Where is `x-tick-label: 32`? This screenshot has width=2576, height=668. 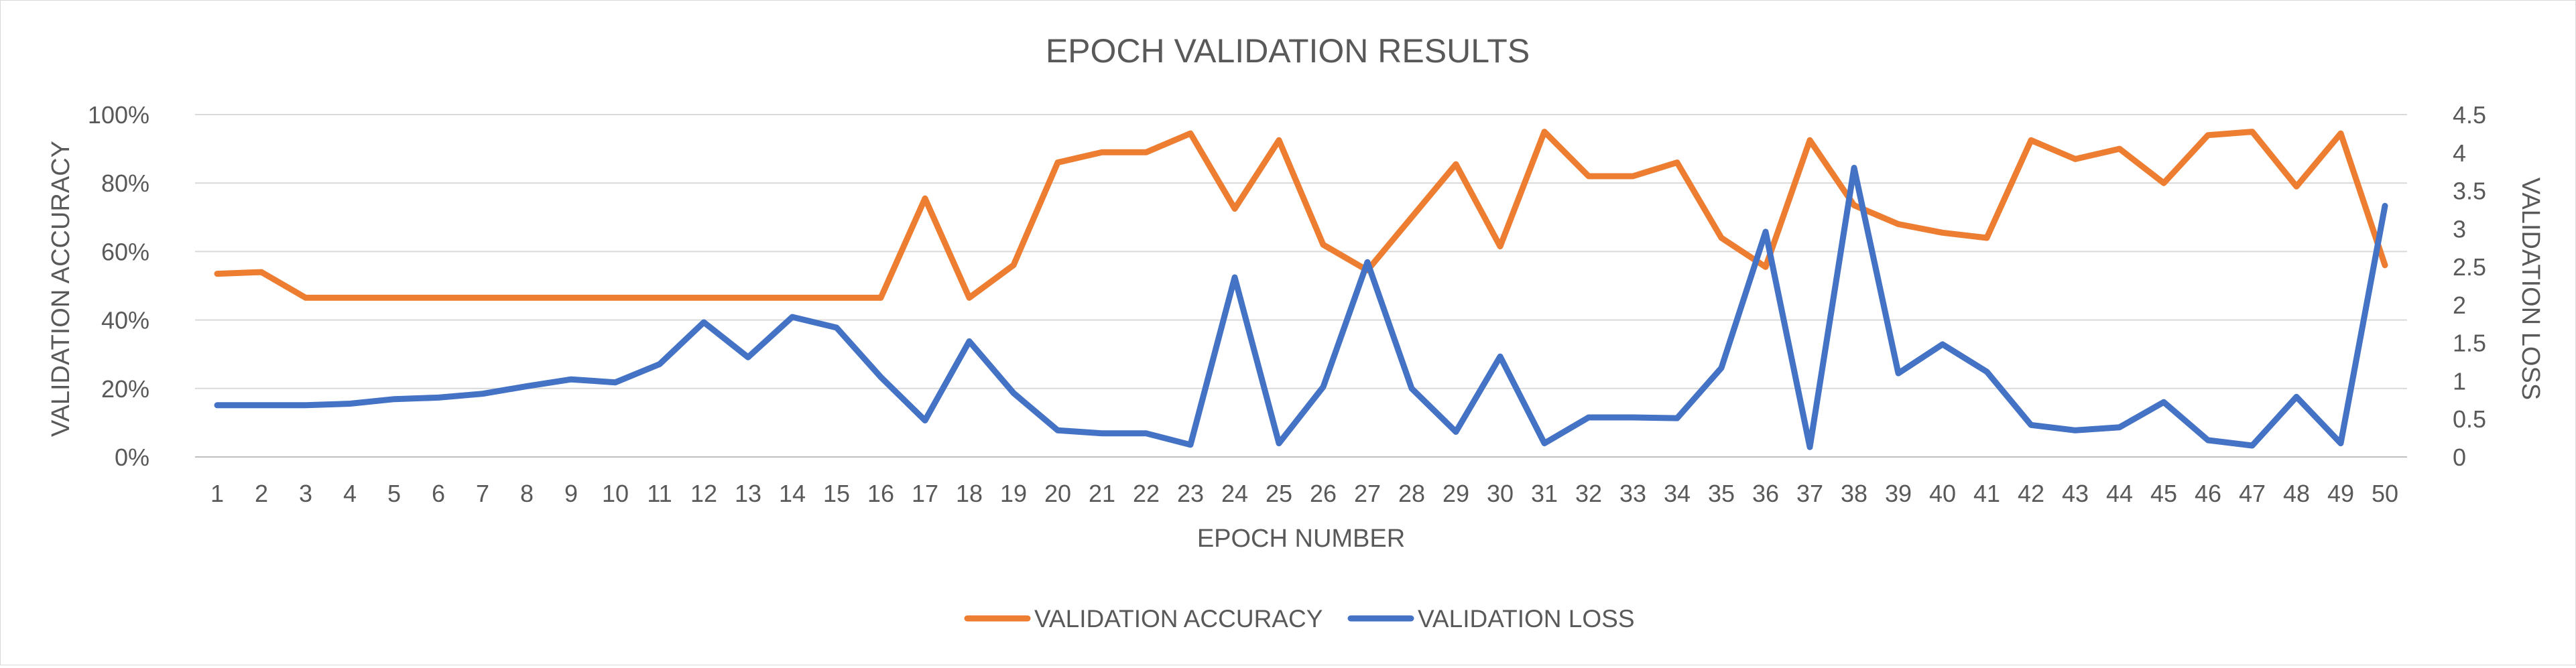
x-tick-label: 32 is located at coordinates (1589, 493).